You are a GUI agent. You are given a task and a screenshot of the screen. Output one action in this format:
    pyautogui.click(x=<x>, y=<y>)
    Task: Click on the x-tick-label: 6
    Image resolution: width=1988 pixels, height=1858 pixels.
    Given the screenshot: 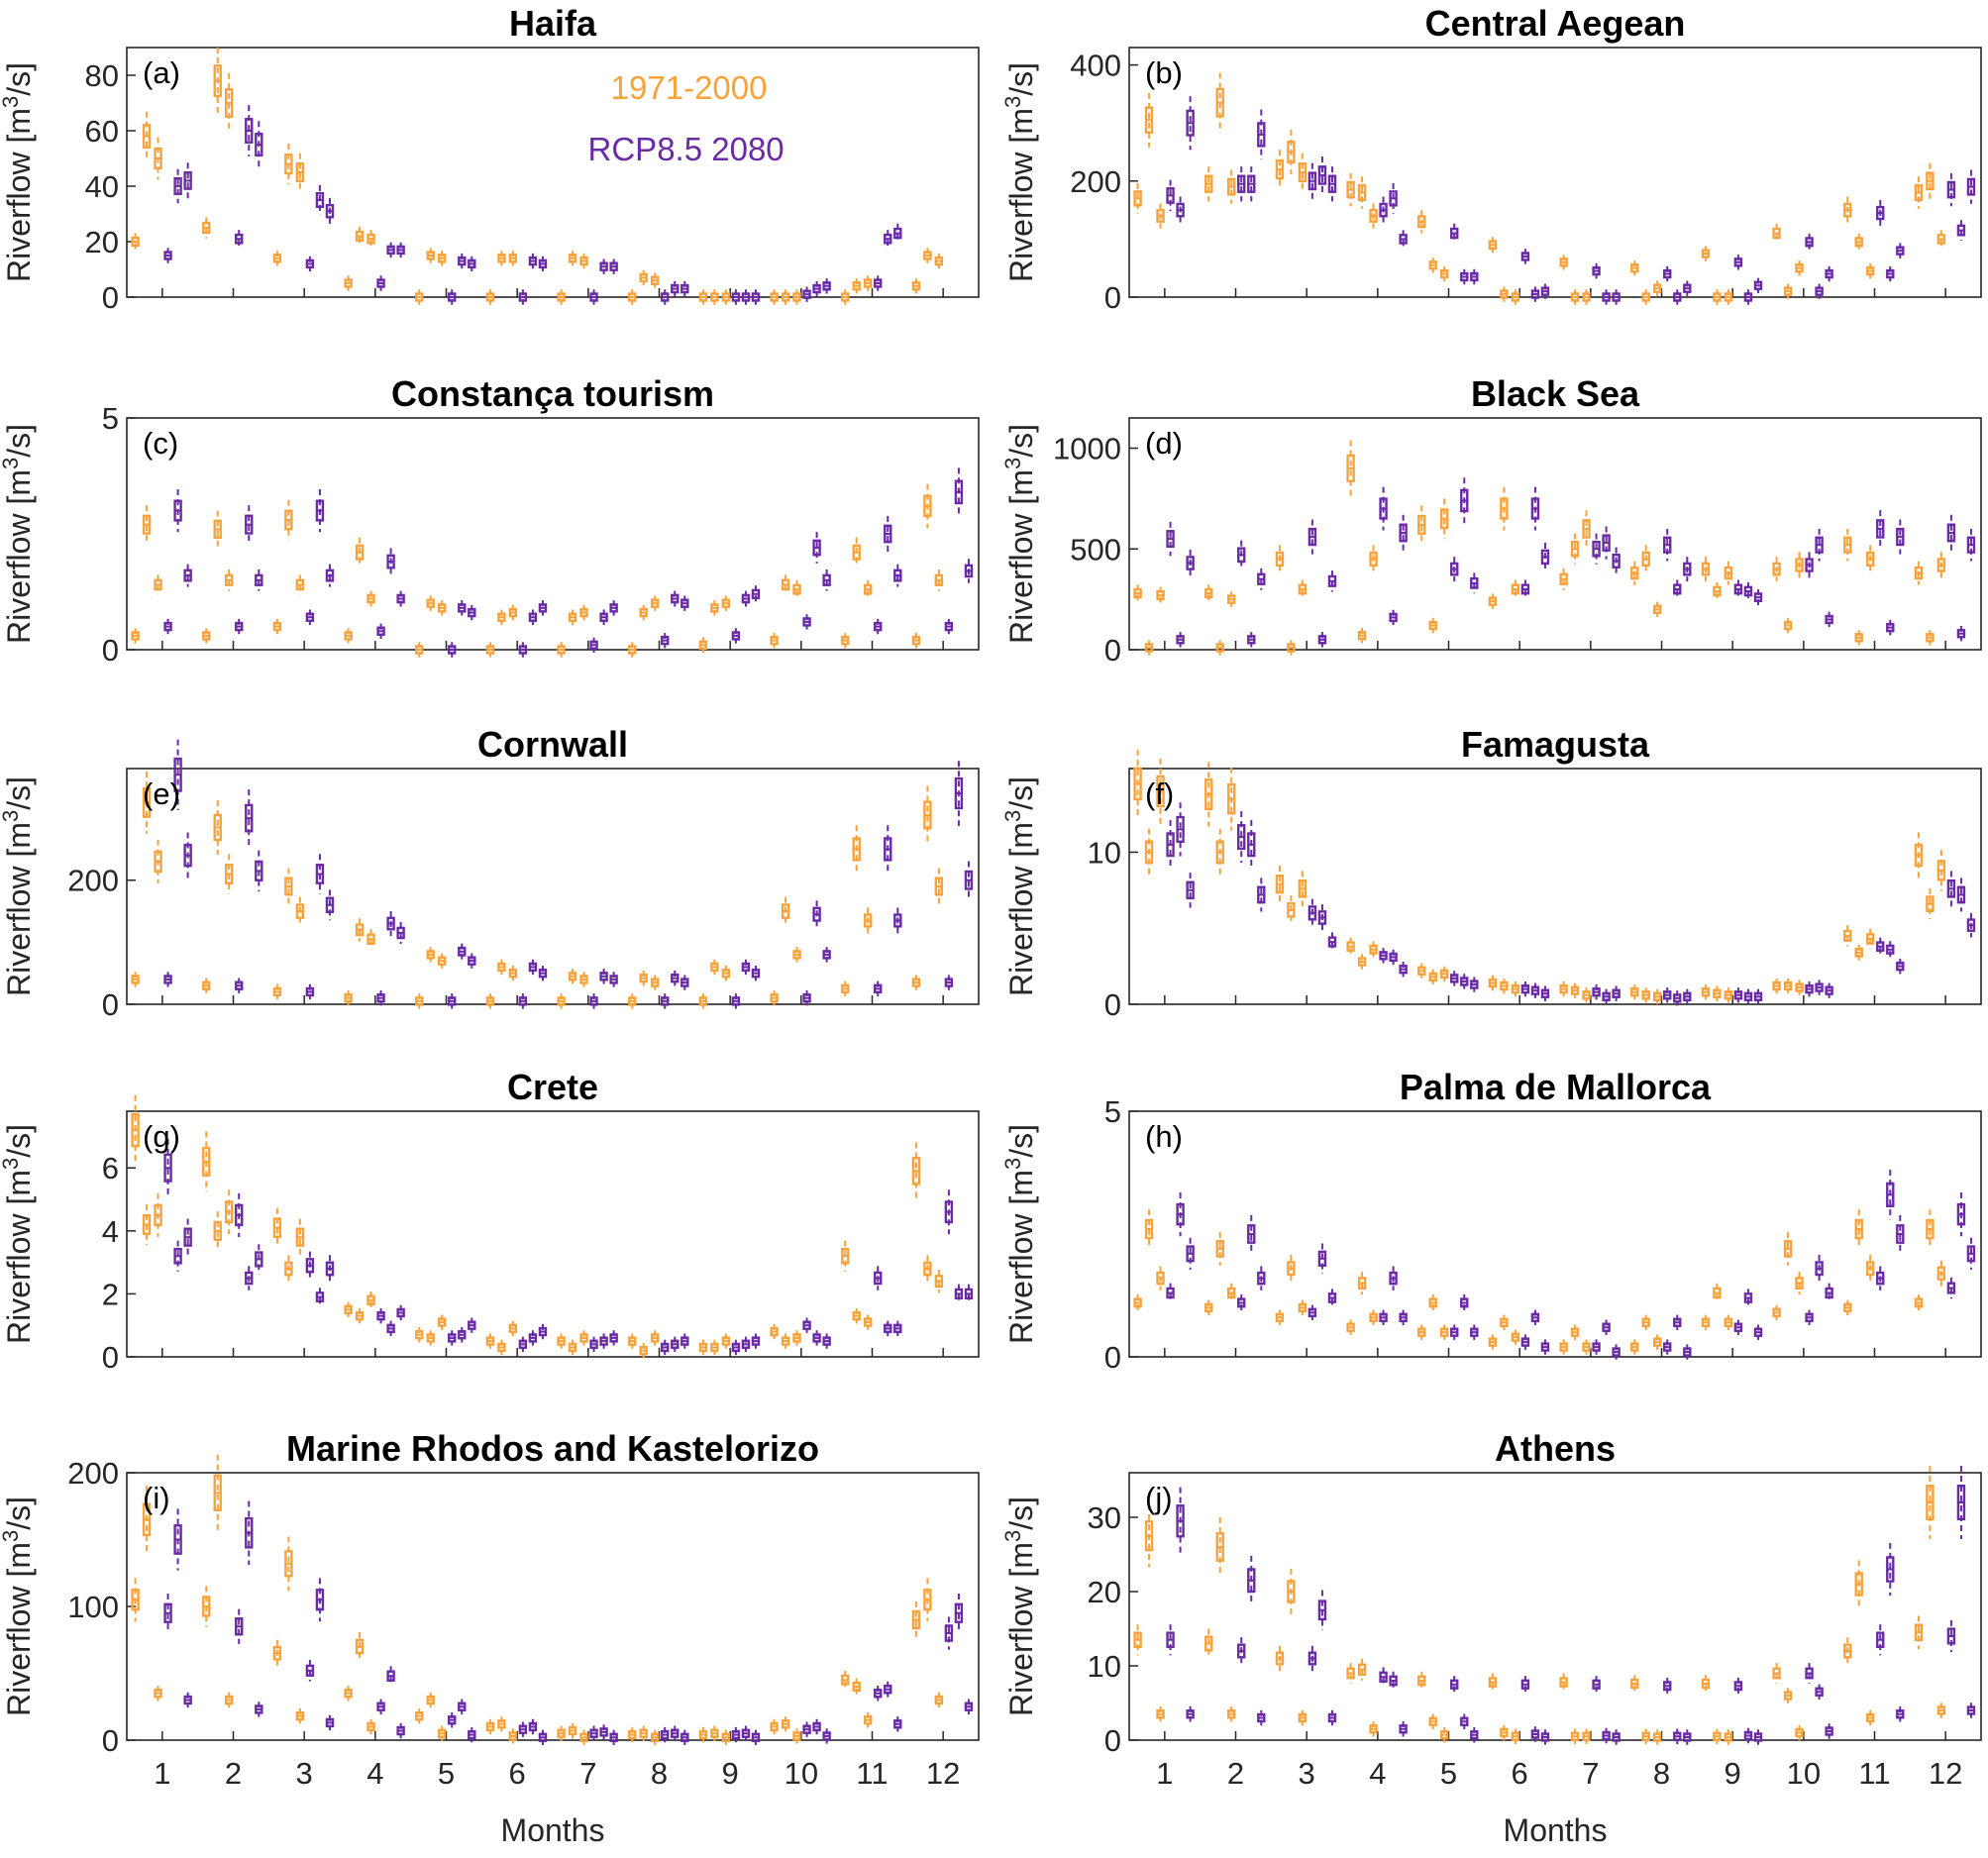 What is the action you would take?
    pyautogui.click(x=1520, y=1773)
    